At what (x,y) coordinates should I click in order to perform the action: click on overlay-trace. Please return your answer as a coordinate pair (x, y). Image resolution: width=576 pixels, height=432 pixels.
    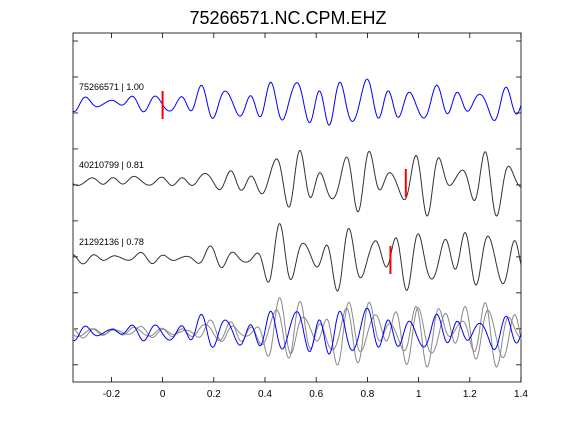
    Looking at the image, I should click on (297, 331).